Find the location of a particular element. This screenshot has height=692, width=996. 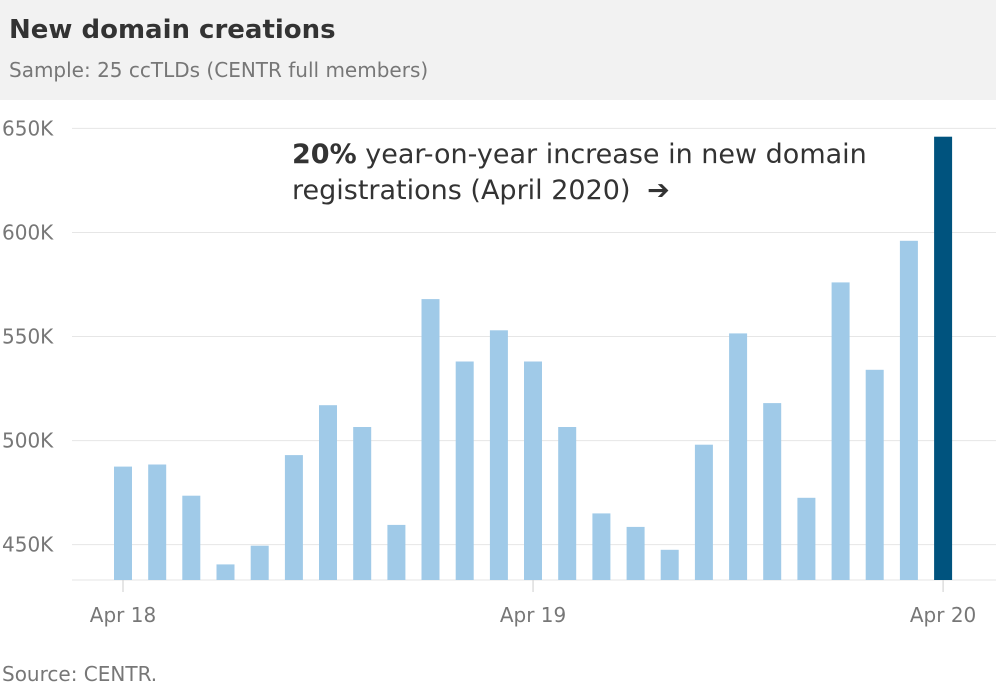

x-tick-label: Apr 18 is located at coordinates (123, 615).